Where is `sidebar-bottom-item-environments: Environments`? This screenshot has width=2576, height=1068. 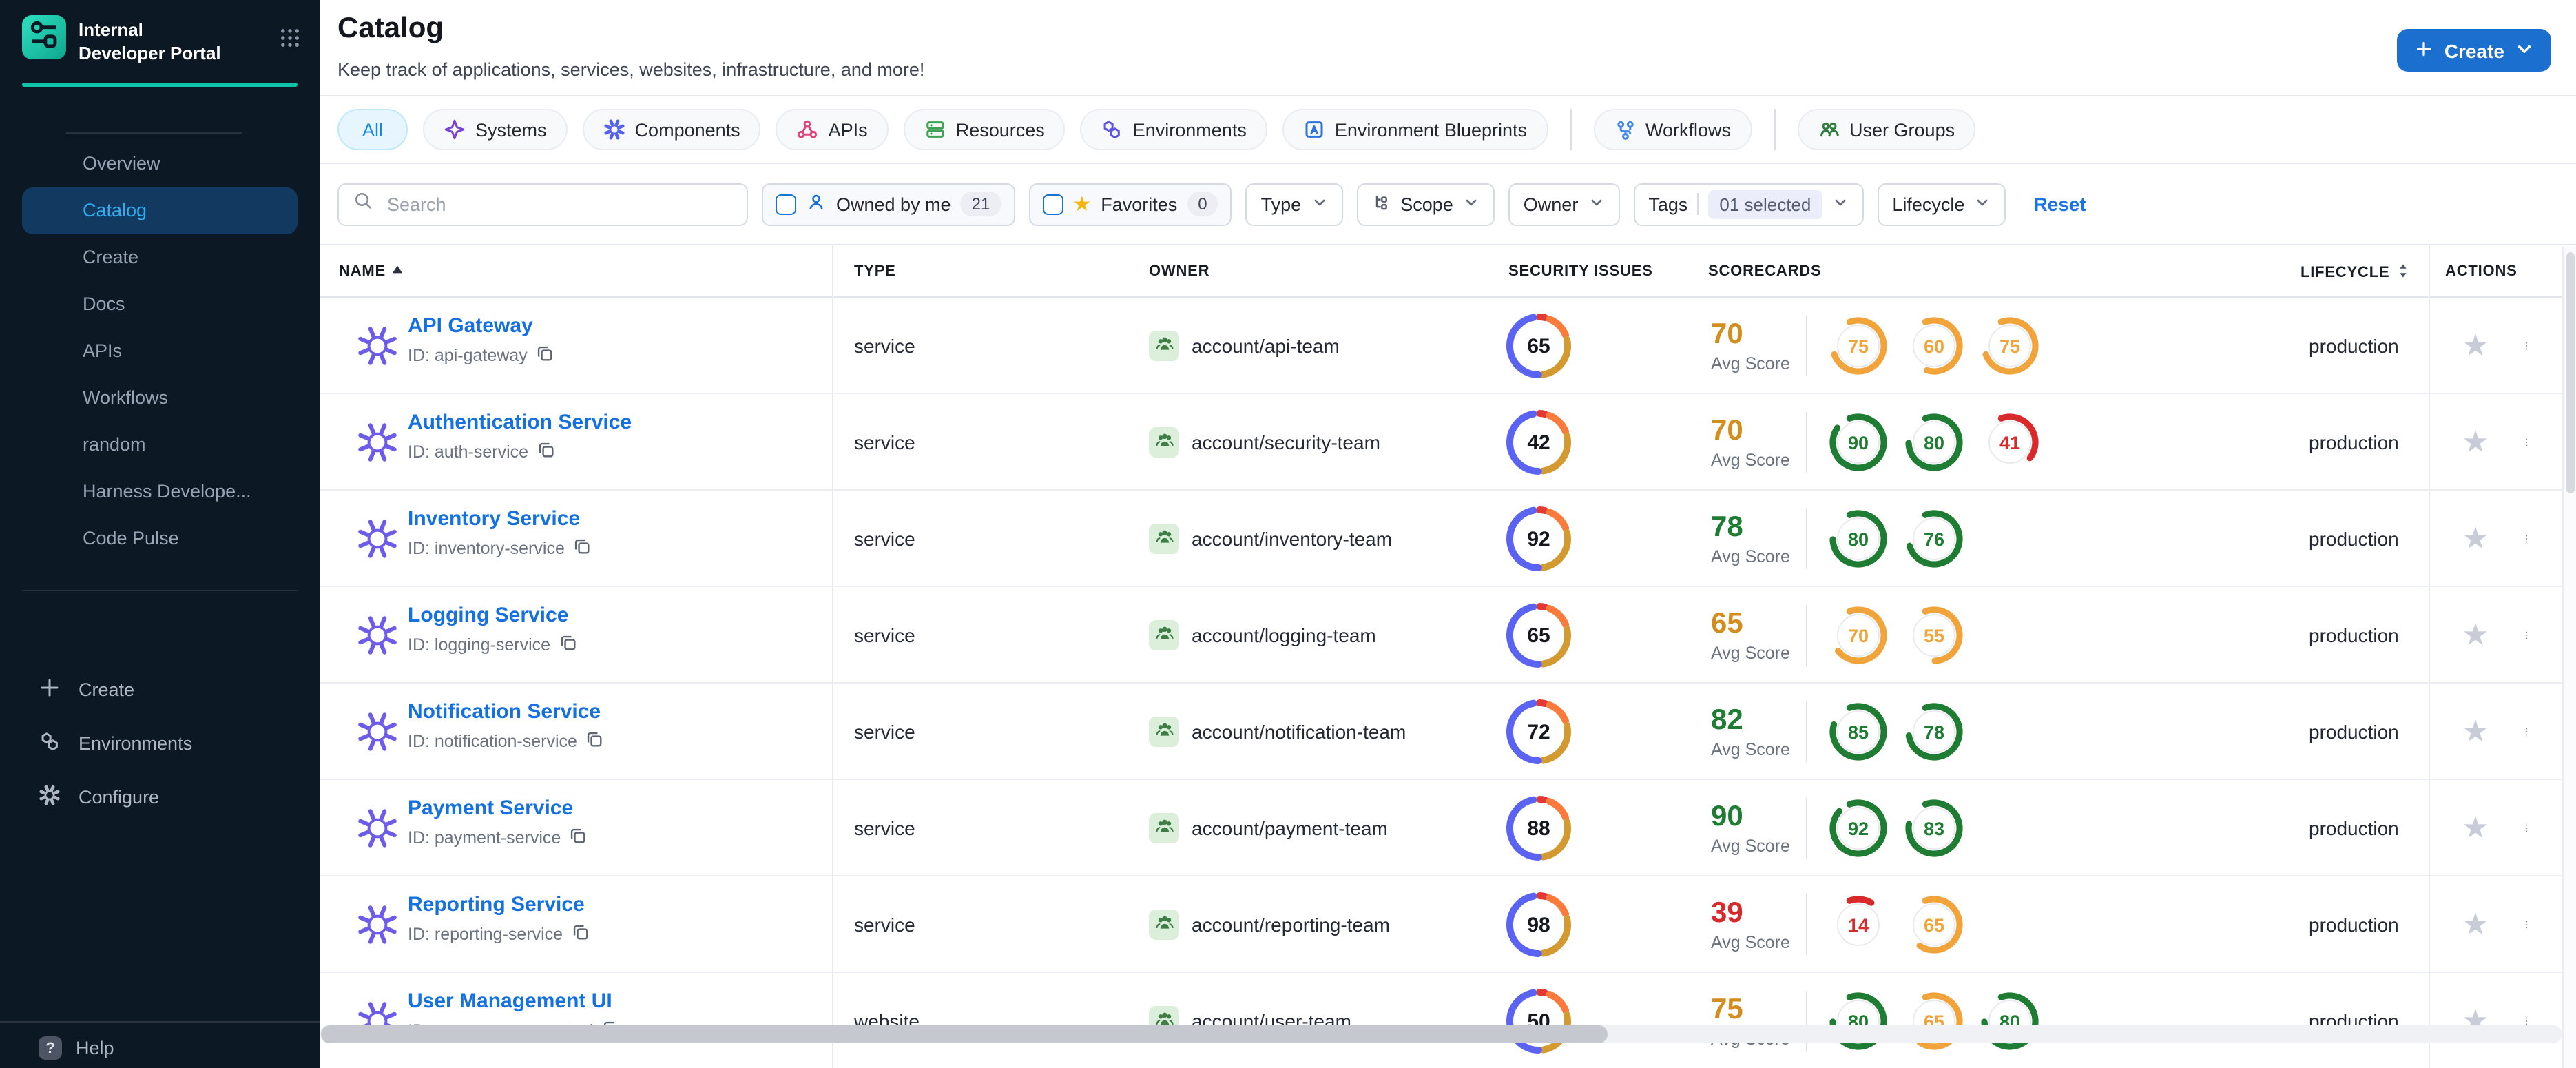 sidebar-bottom-item-environments: Environments is located at coordinates (160, 743).